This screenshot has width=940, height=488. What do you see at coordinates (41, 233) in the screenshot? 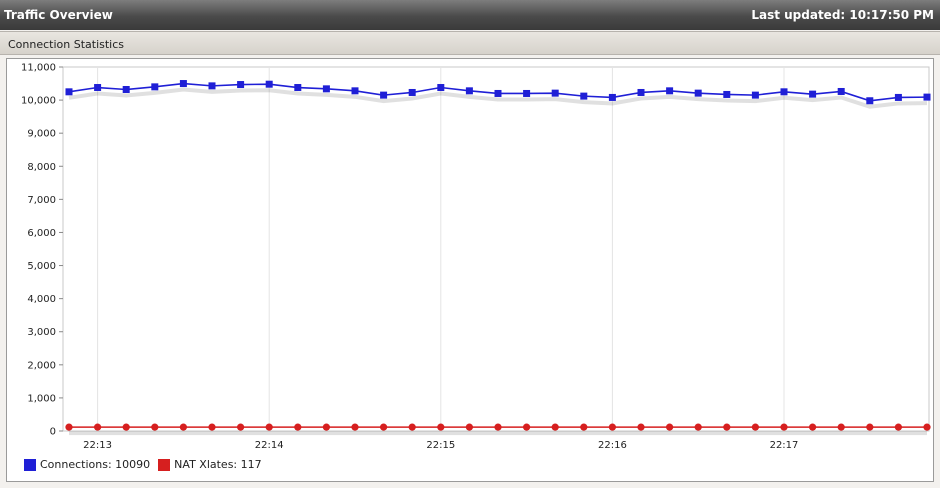
I see `y-tick-label: 6,000` at bounding box center [41, 233].